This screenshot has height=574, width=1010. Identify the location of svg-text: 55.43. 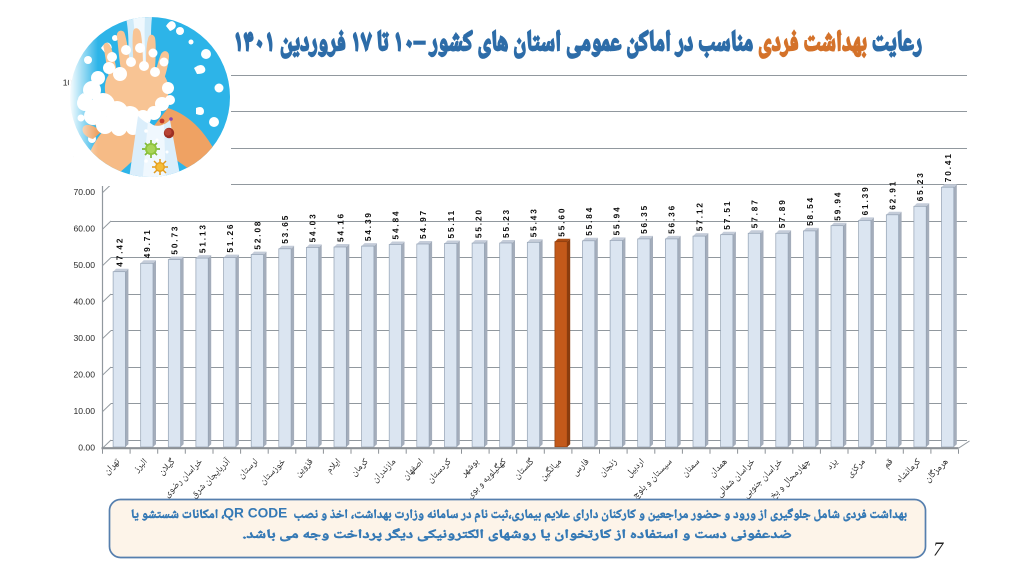
(534, 222).